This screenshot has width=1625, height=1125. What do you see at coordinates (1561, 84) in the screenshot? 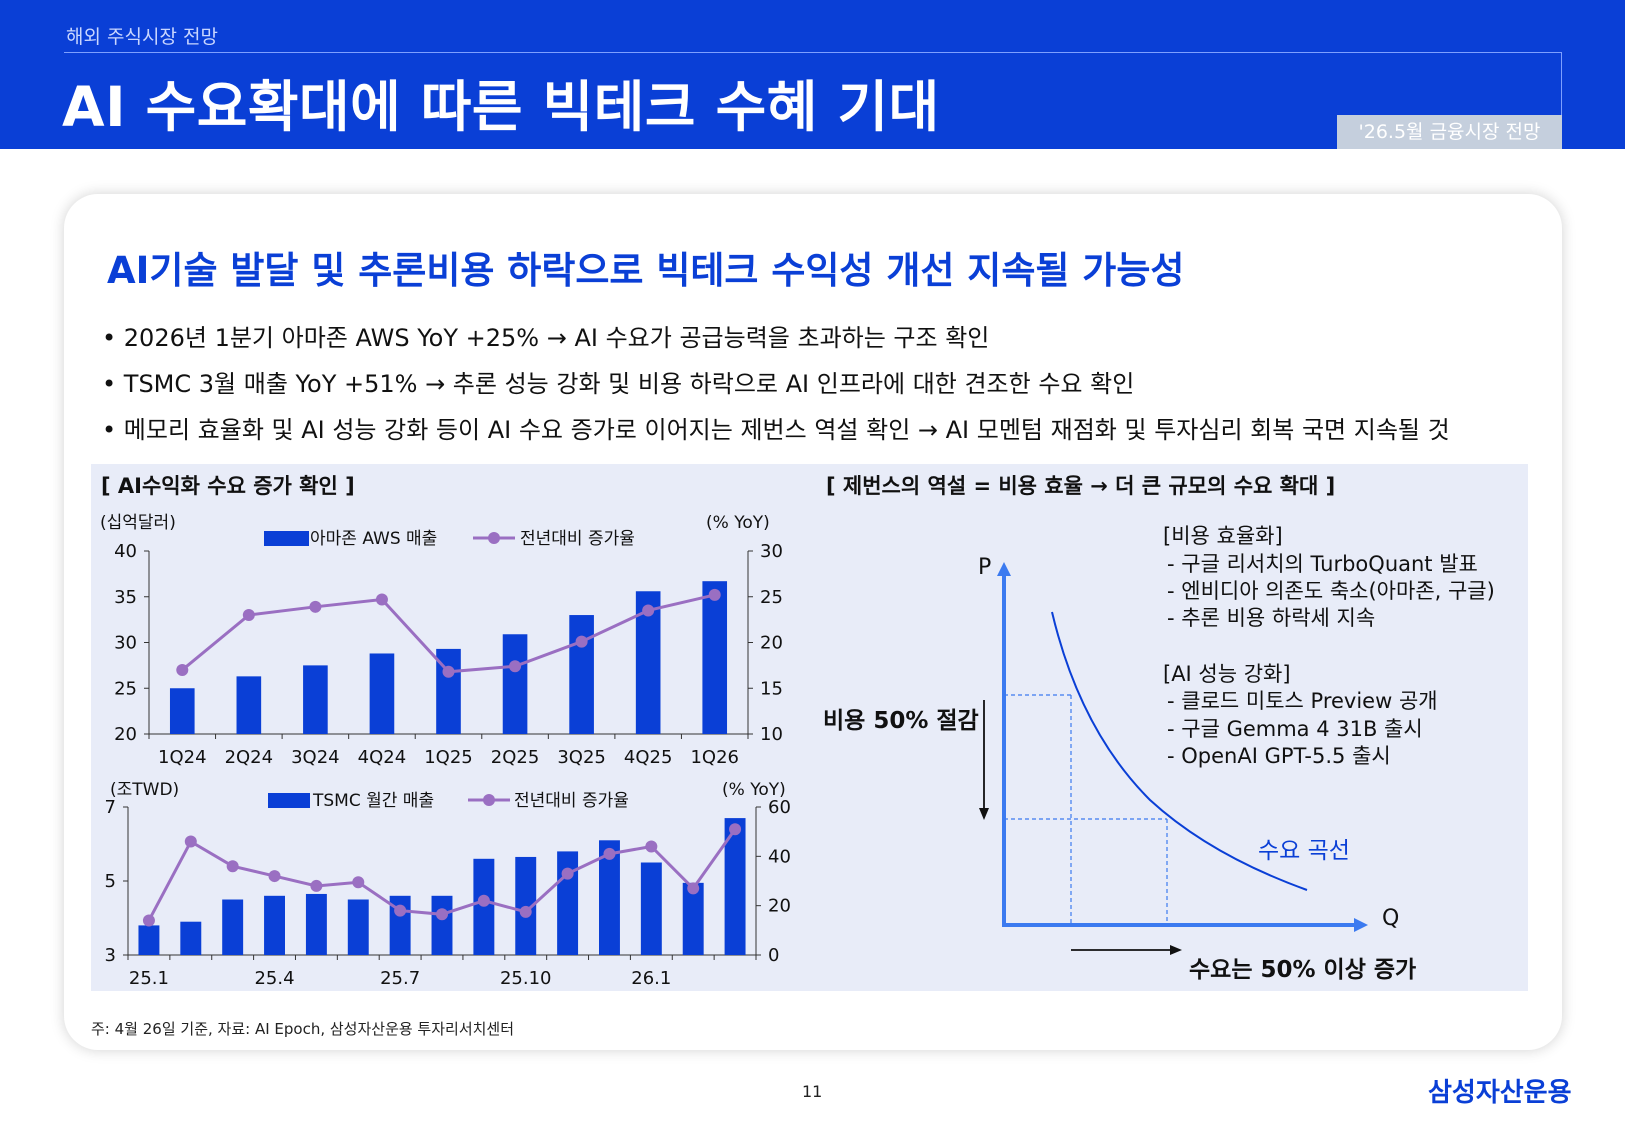
I see `header-divider-right` at bounding box center [1561, 84].